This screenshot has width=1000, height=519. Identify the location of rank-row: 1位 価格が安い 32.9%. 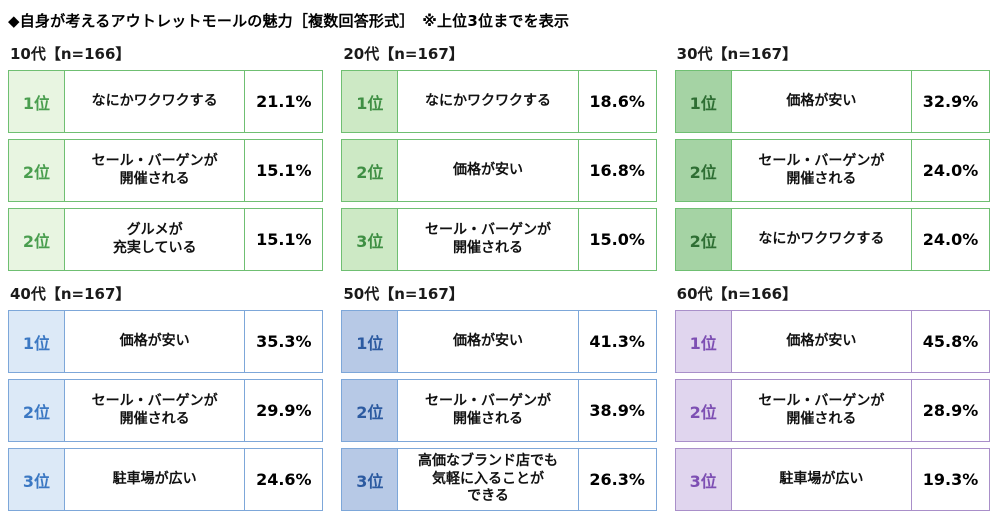
(832, 101).